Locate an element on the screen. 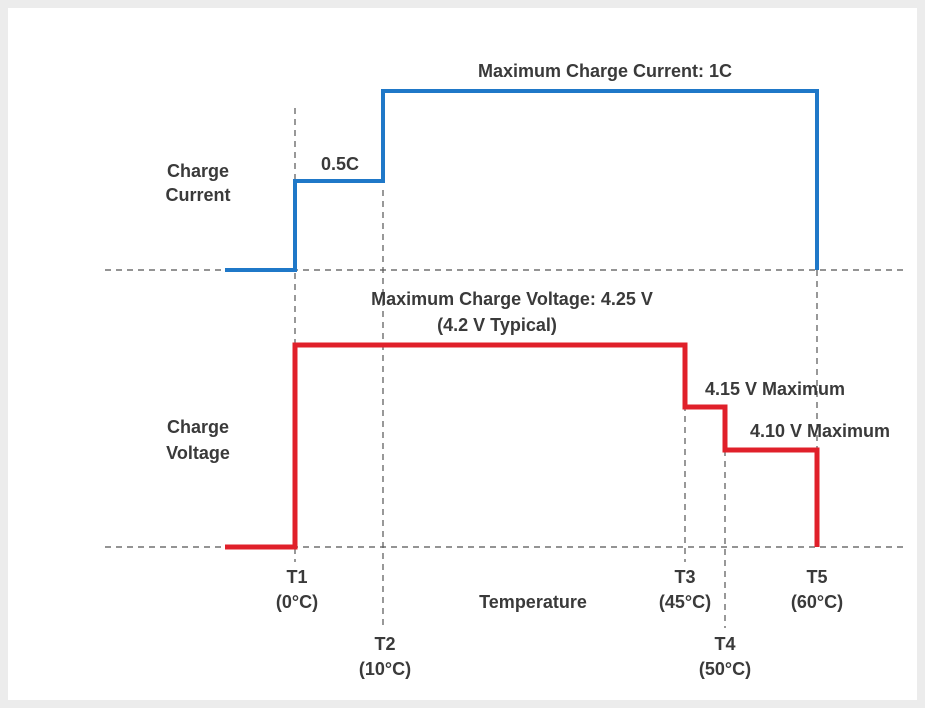 This screenshot has width=925, height=708. voltage-label: Voltage is located at coordinates (198, 453).